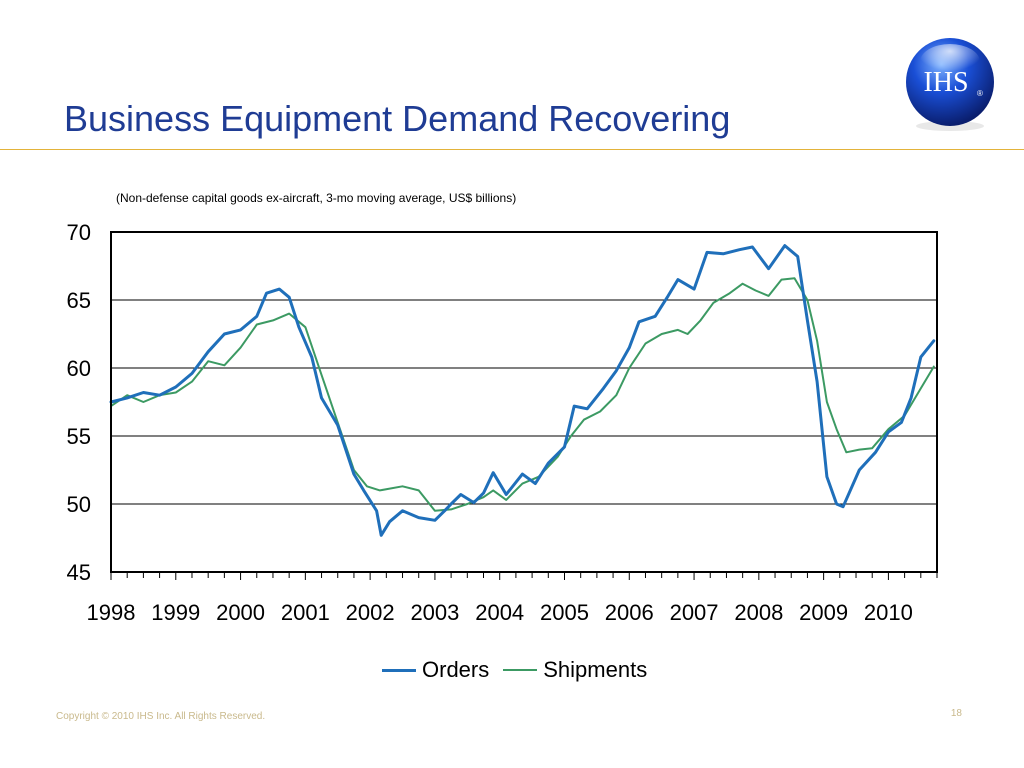 This screenshot has width=1024, height=768. Describe the element at coordinates (956, 713) in the screenshot. I see `page-number: 18` at that location.